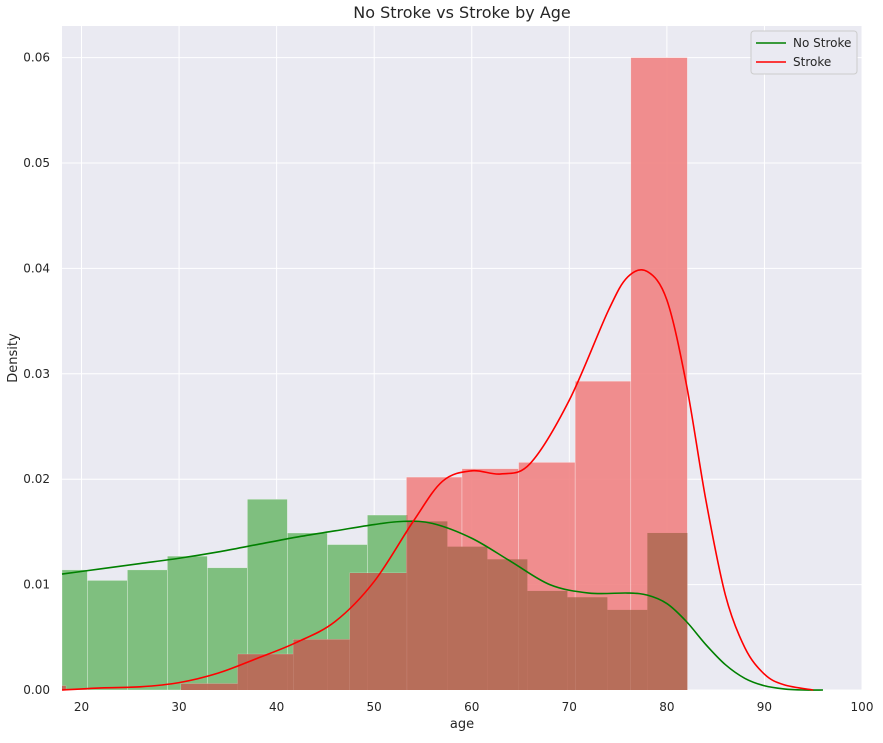 Image resolution: width=883 pixels, height=743 pixels. Describe the element at coordinates (666, 707) in the screenshot. I see `x-tick-label: 80` at that location.